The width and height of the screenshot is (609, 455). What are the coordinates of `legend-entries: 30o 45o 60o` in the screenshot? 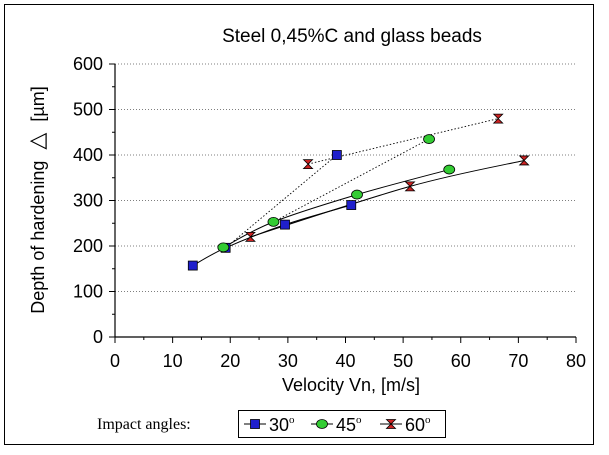 It's located at (337, 424).